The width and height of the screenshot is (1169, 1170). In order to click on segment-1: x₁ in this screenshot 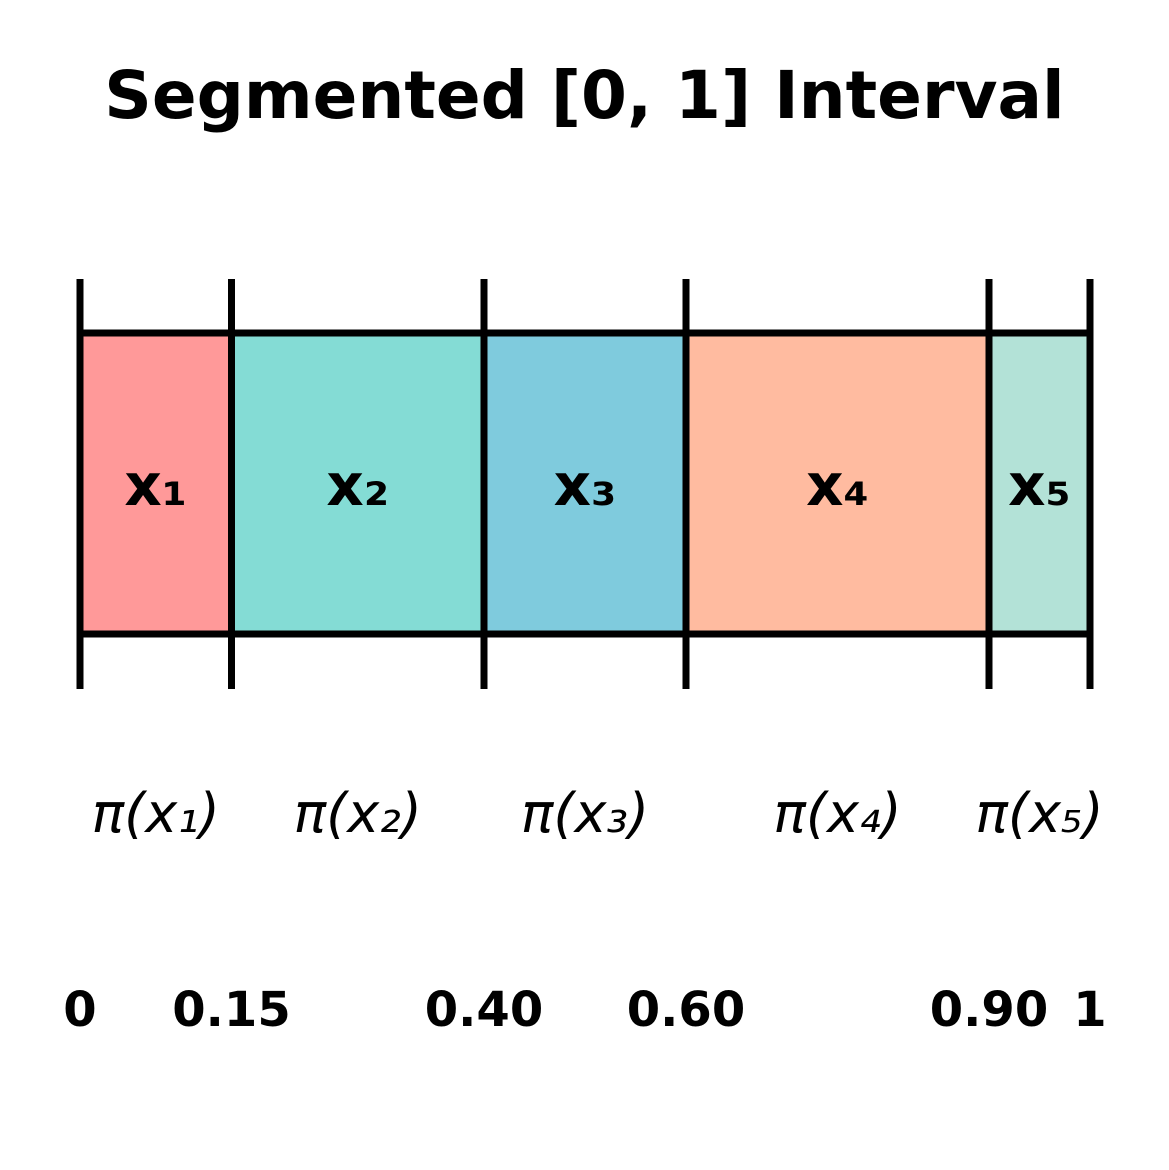, I will do `click(156, 483)`.